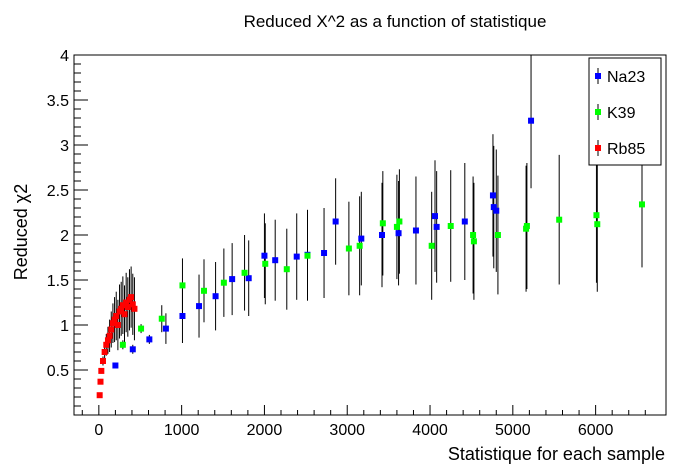 Image resolution: width=676 pixels, height=466 pixels. What do you see at coordinates (64, 56) in the screenshot?
I see `y-tick-label: 4` at bounding box center [64, 56].